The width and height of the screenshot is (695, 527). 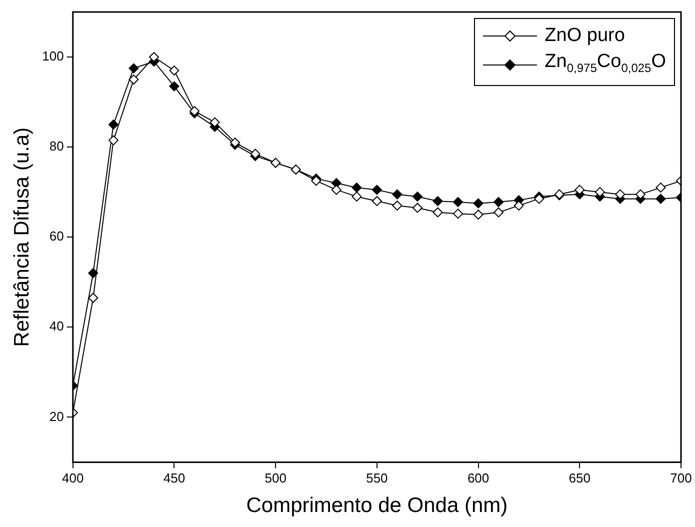 What do you see at coordinates (605, 63) in the screenshot?
I see `legend-label: Zn$_{0,975}$Co$_{0,025}$O` at bounding box center [605, 63].